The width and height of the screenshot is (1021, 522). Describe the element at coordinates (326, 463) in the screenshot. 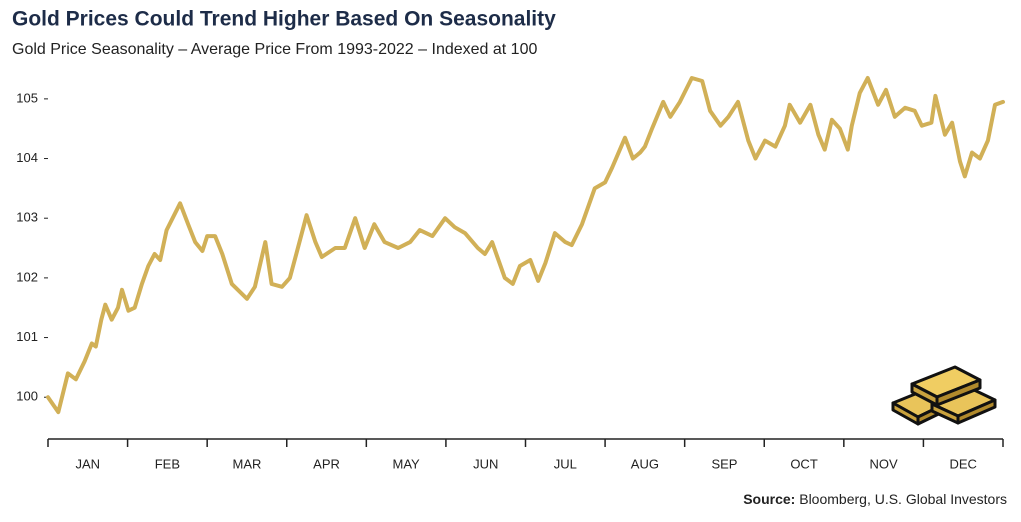

I see `x-tick-label: APR` at that location.